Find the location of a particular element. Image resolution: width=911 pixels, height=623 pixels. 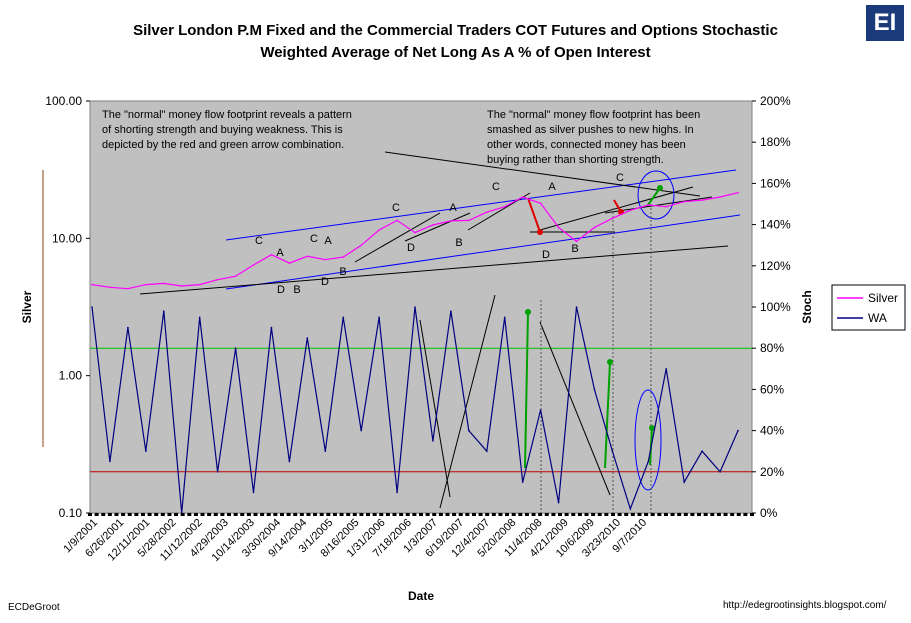

point-label: A is located at coordinates (280, 253).